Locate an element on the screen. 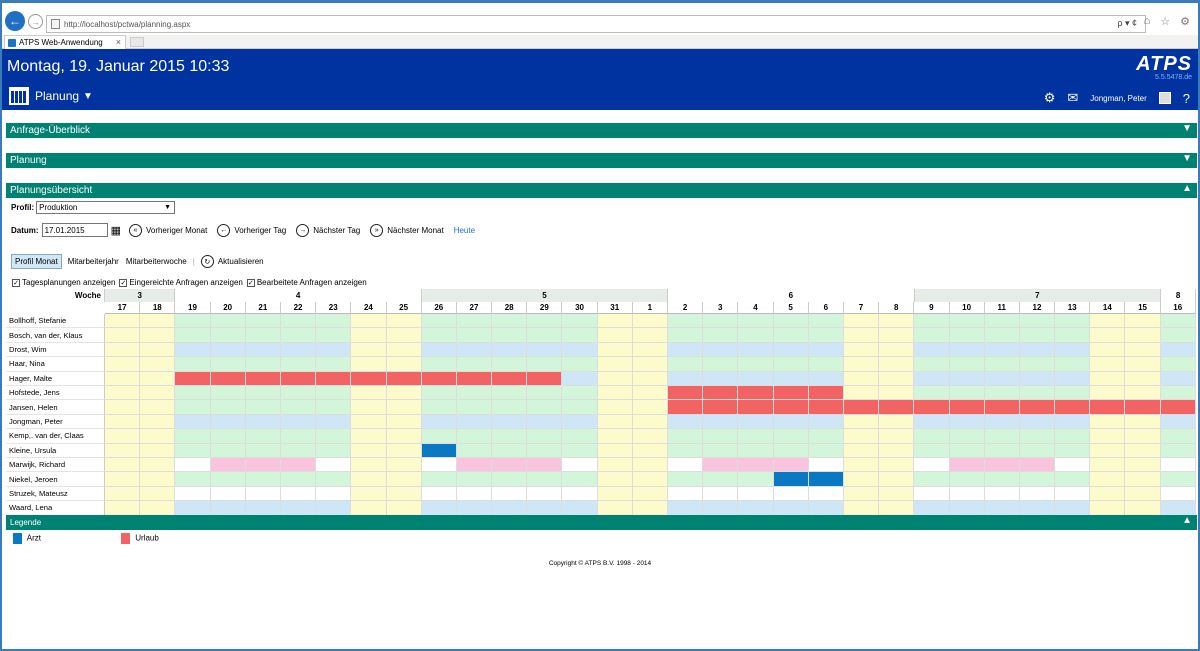  settings-gear-icon: ⚙ is located at coordinates (1049, 97).